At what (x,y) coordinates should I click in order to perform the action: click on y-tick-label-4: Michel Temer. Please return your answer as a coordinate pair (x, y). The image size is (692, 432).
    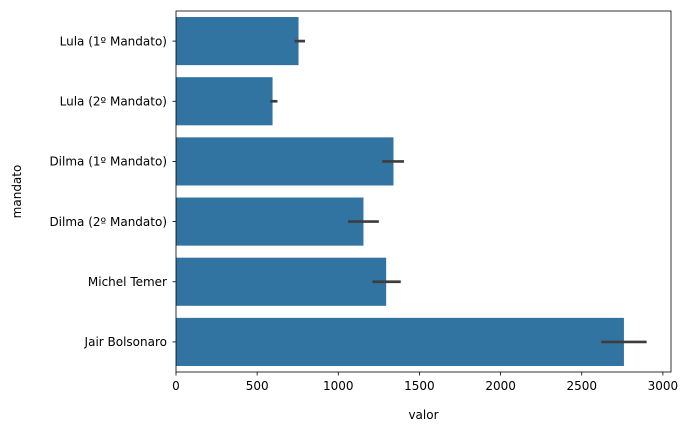
    Looking at the image, I should click on (127, 282).